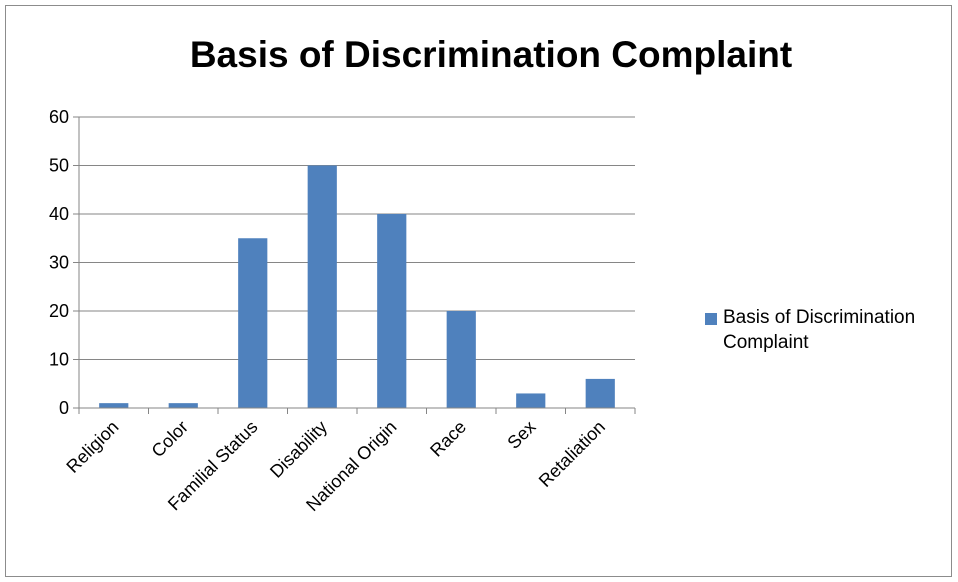  I want to click on bar-sex, so click(531, 400).